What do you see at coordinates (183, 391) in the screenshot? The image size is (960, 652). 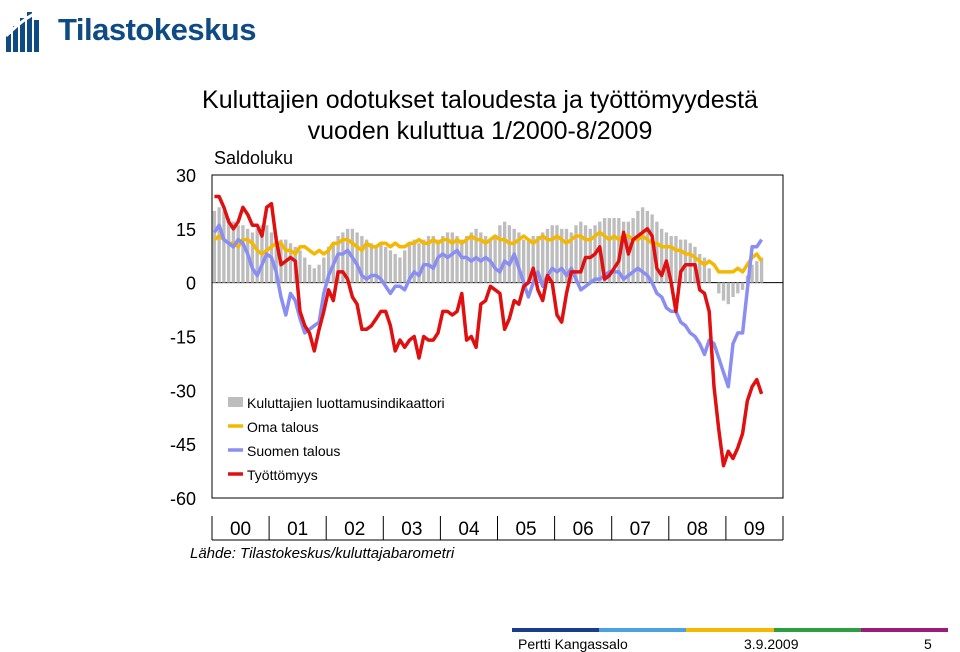 I see `y-tick-label: -30` at bounding box center [183, 391].